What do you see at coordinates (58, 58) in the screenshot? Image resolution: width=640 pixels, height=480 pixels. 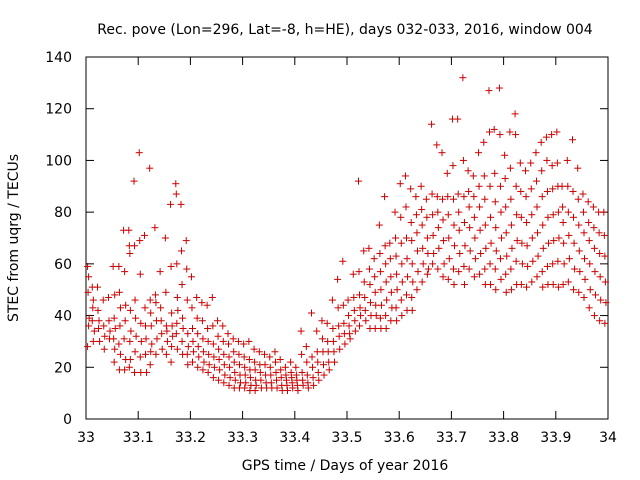 I see `y-tick-label: 140` at bounding box center [58, 58].